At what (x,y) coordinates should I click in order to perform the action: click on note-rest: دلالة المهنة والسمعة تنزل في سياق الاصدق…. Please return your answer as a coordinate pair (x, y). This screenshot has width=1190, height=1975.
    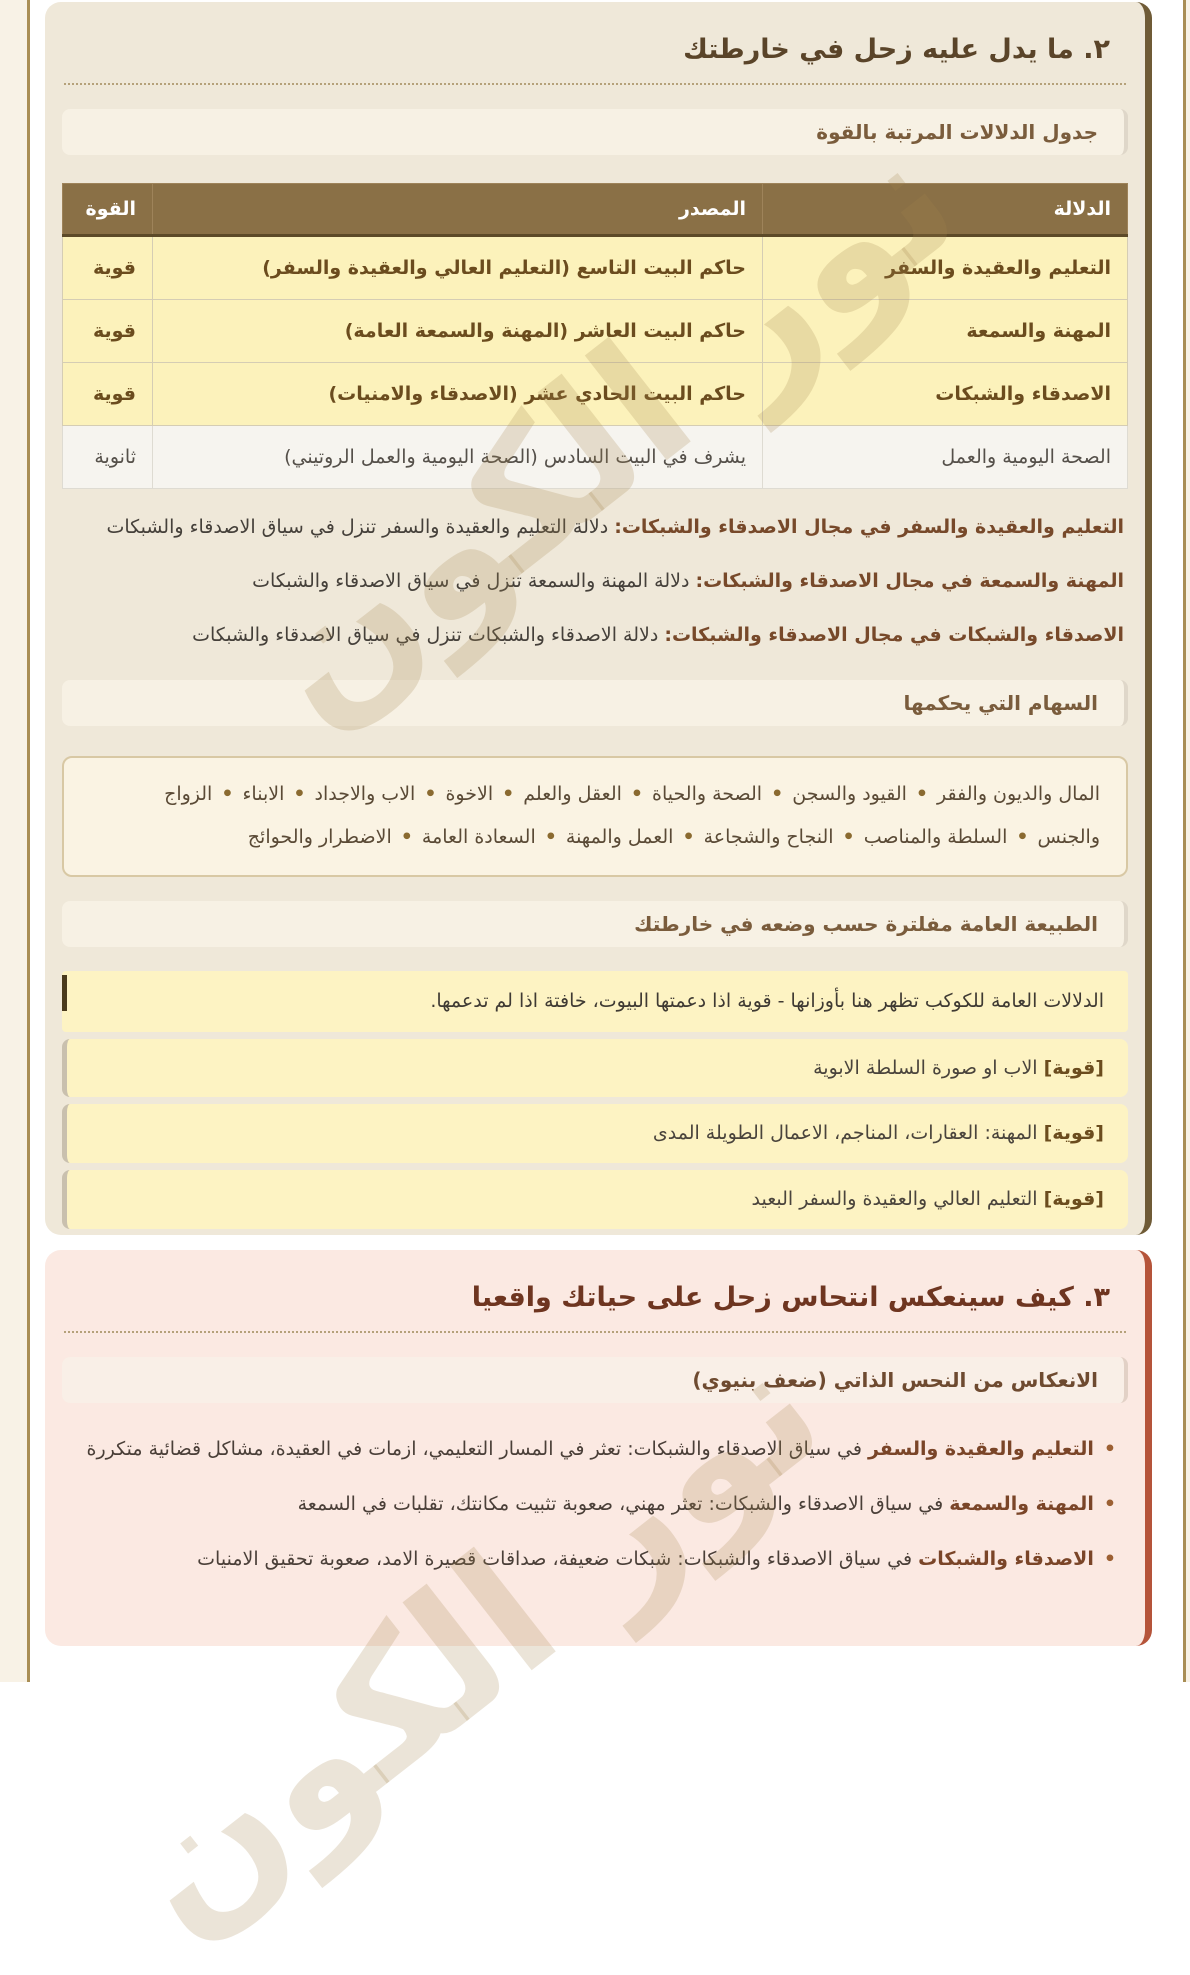
    Looking at the image, I should click on (474, 580).